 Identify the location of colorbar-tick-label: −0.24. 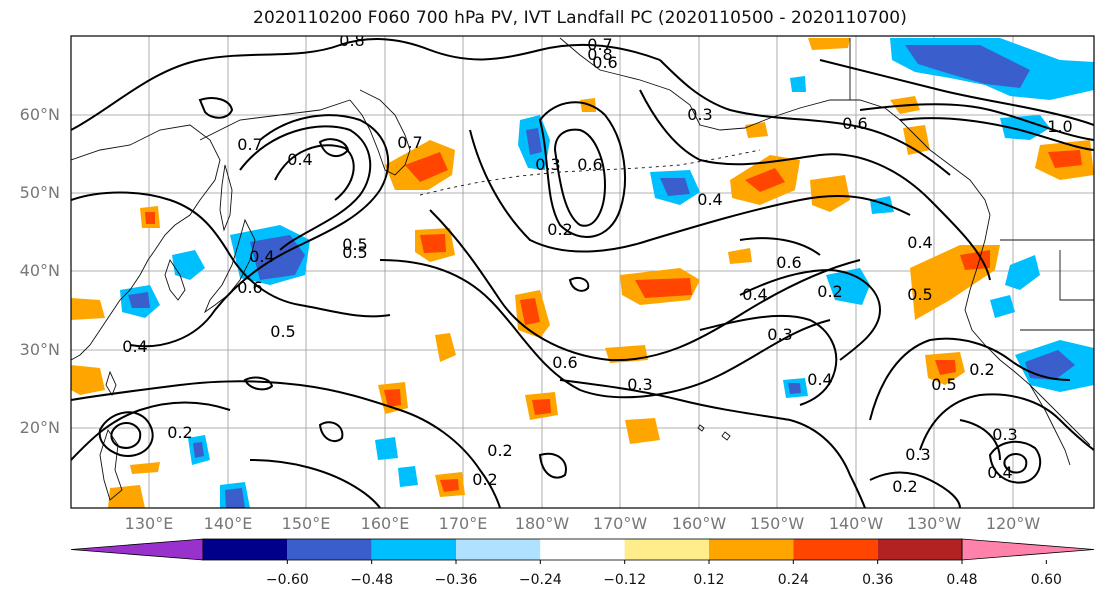
(540, 580).